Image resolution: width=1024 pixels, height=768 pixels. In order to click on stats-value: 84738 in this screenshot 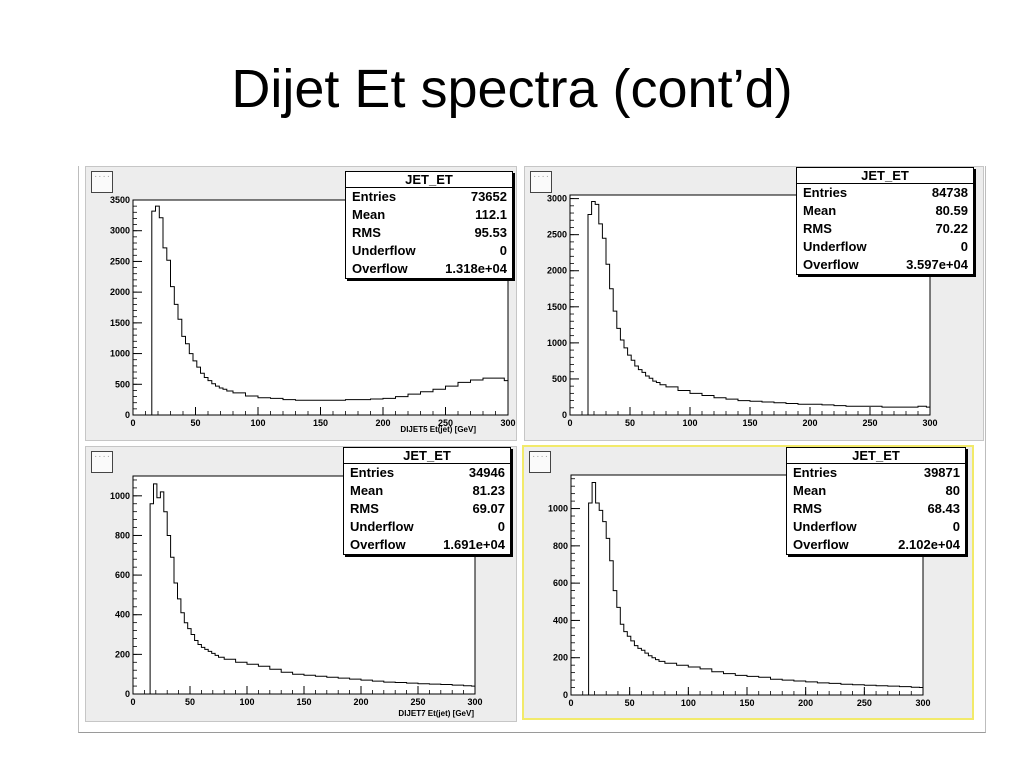, I will do `click(949, 192)`.